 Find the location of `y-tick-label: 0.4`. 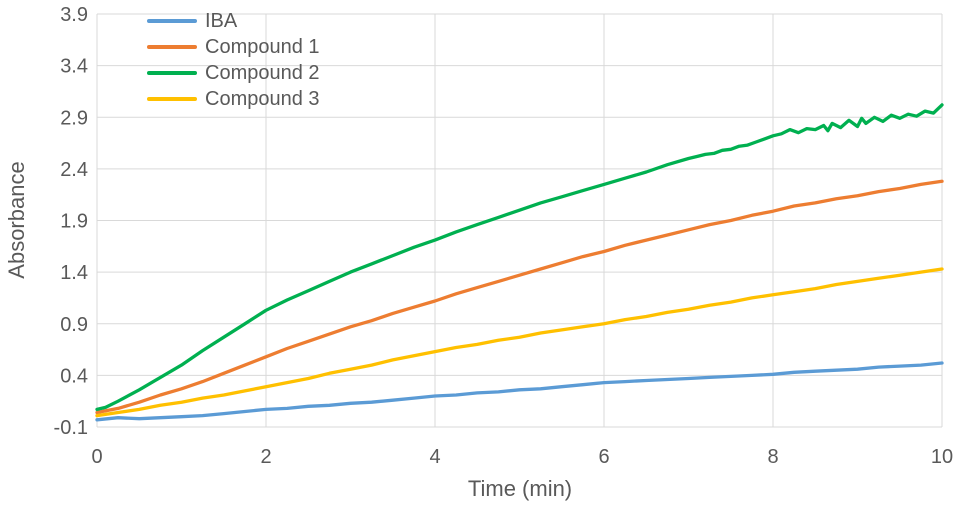

y-tick-label: 0.4 is located at coordinates (74, 376).